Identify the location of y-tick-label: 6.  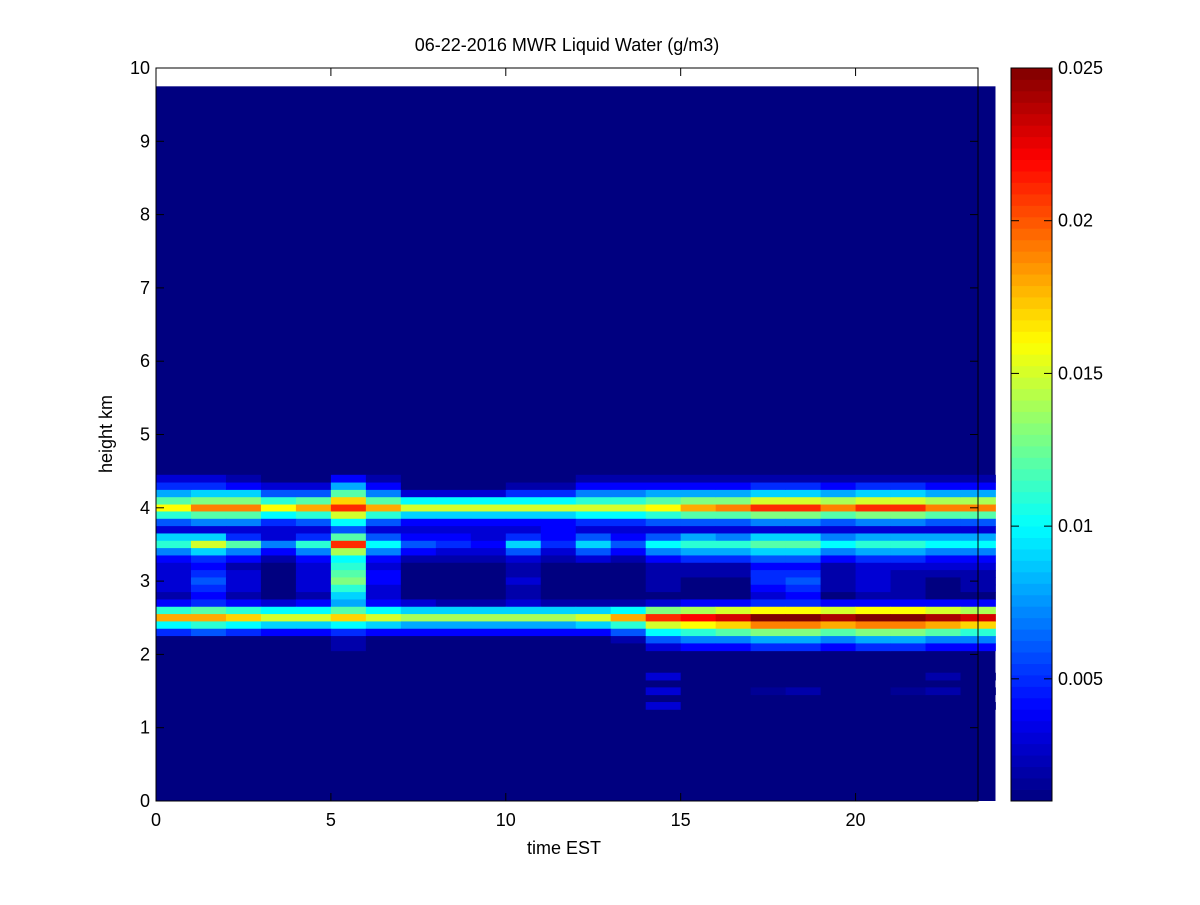
(145, 361).